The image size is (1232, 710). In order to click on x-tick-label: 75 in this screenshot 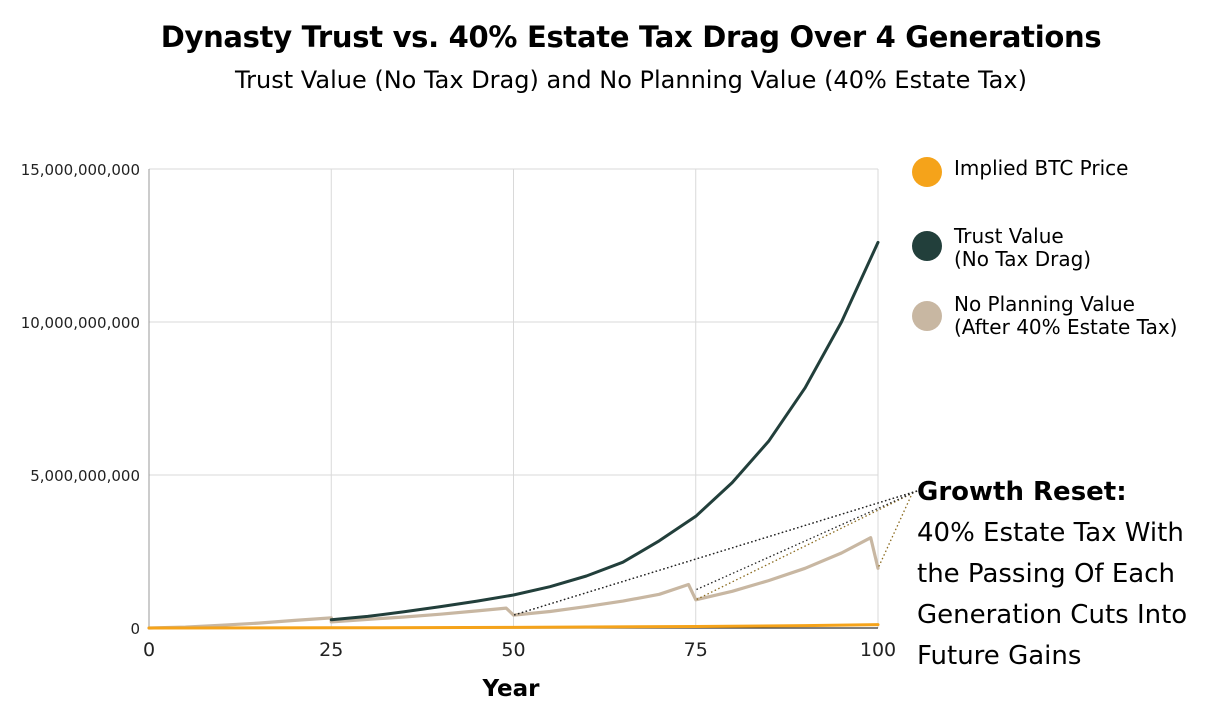, I will do `click(696, 650)`.